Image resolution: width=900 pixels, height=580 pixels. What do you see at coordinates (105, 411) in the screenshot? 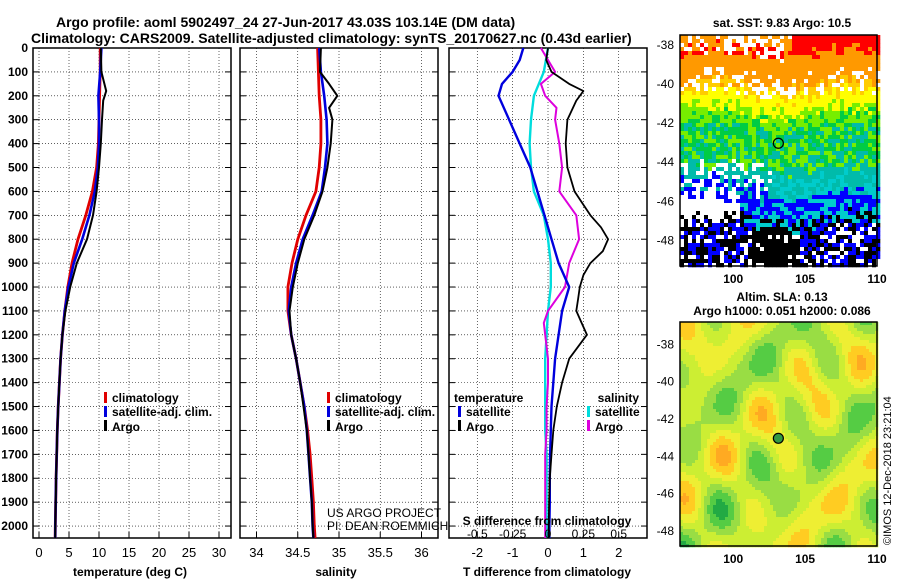
I see `legend-swatch-satellite` at bounding box center [105, 411].